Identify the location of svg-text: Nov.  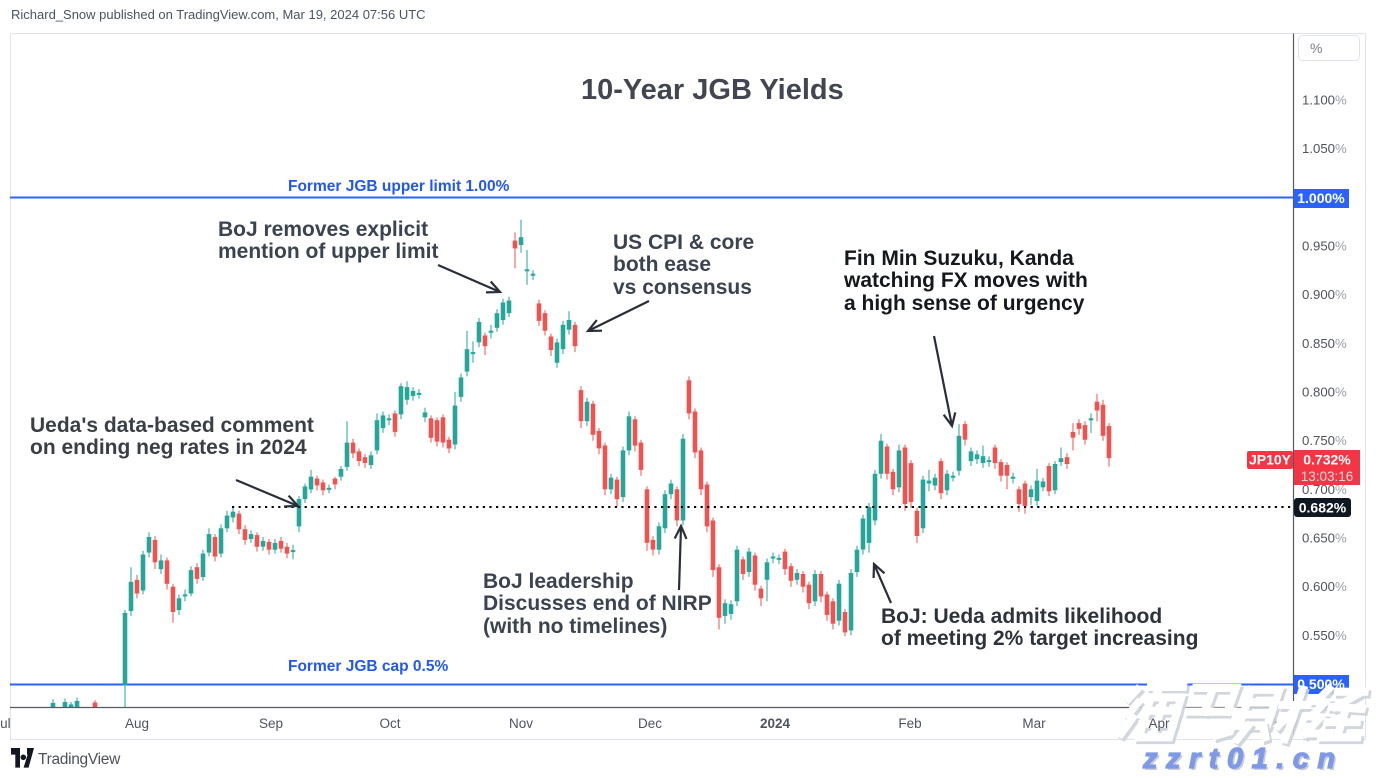
(521, 723).